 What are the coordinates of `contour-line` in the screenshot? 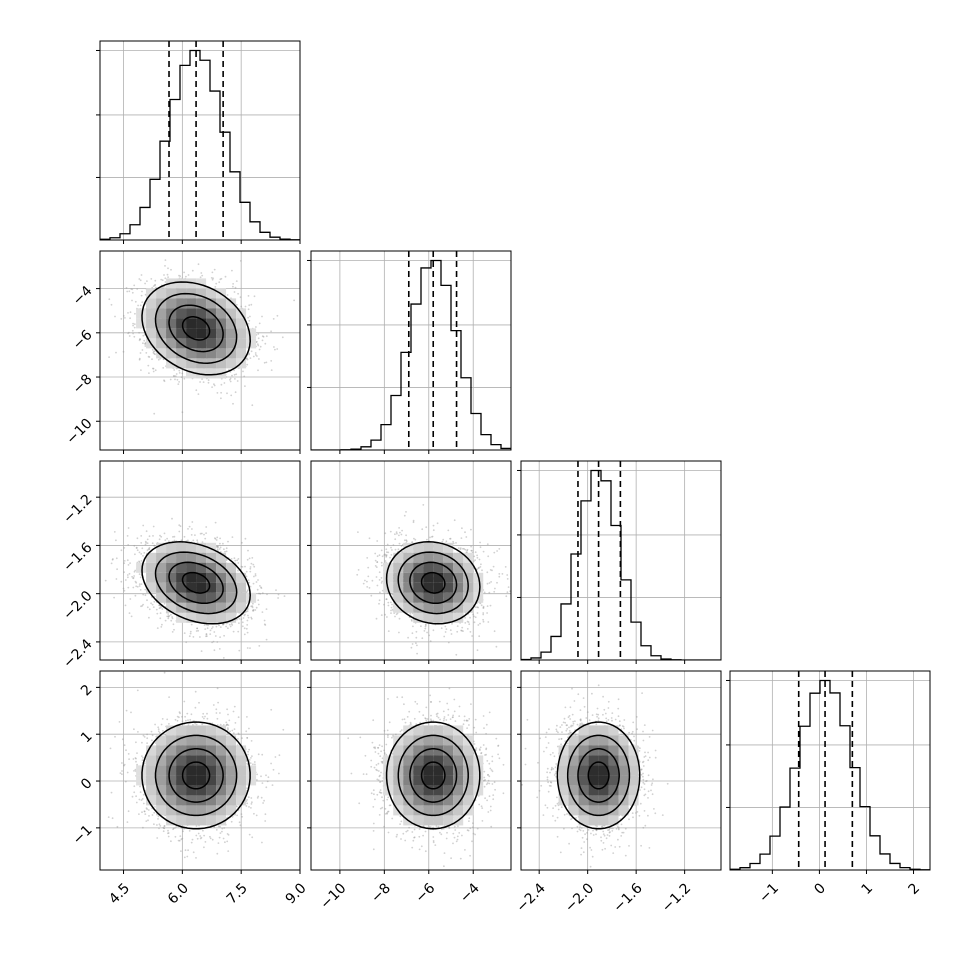 It's located at (196, 328).